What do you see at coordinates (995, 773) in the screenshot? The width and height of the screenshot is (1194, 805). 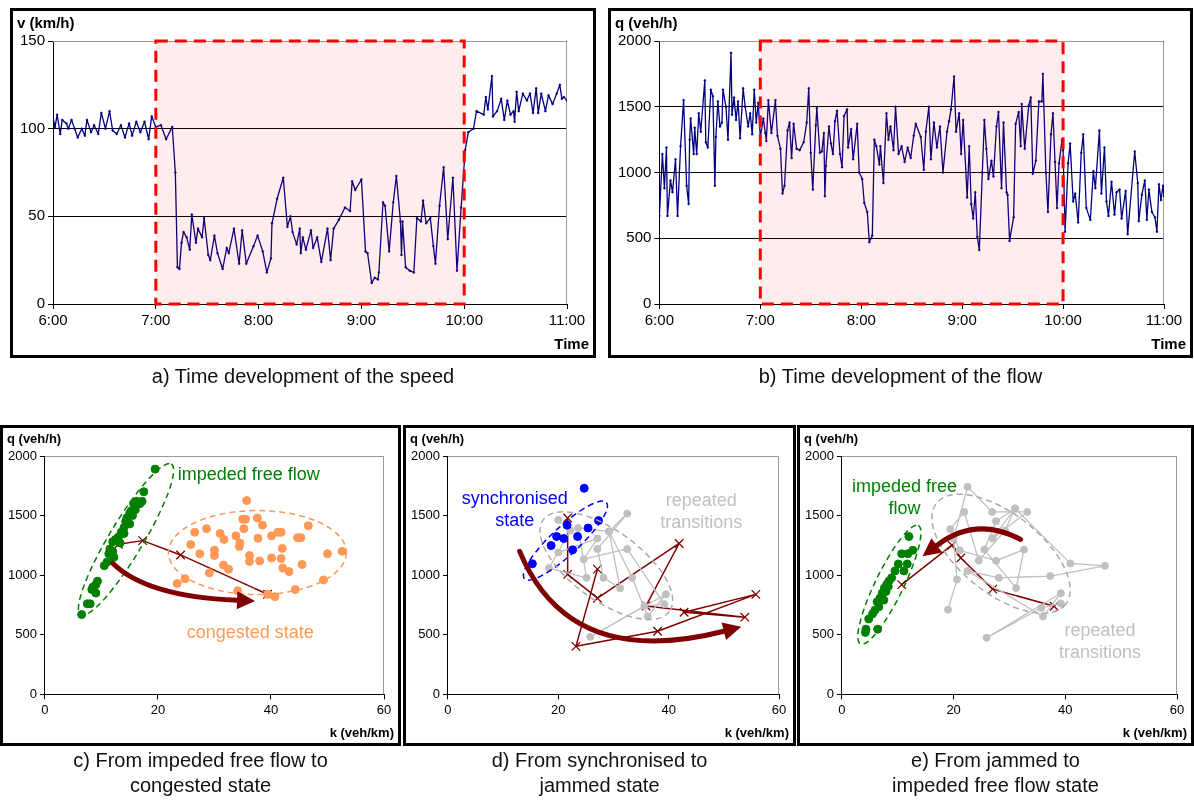 I see `text: e) From jammed to impeded free flow state` at bounding box center [995, 773].